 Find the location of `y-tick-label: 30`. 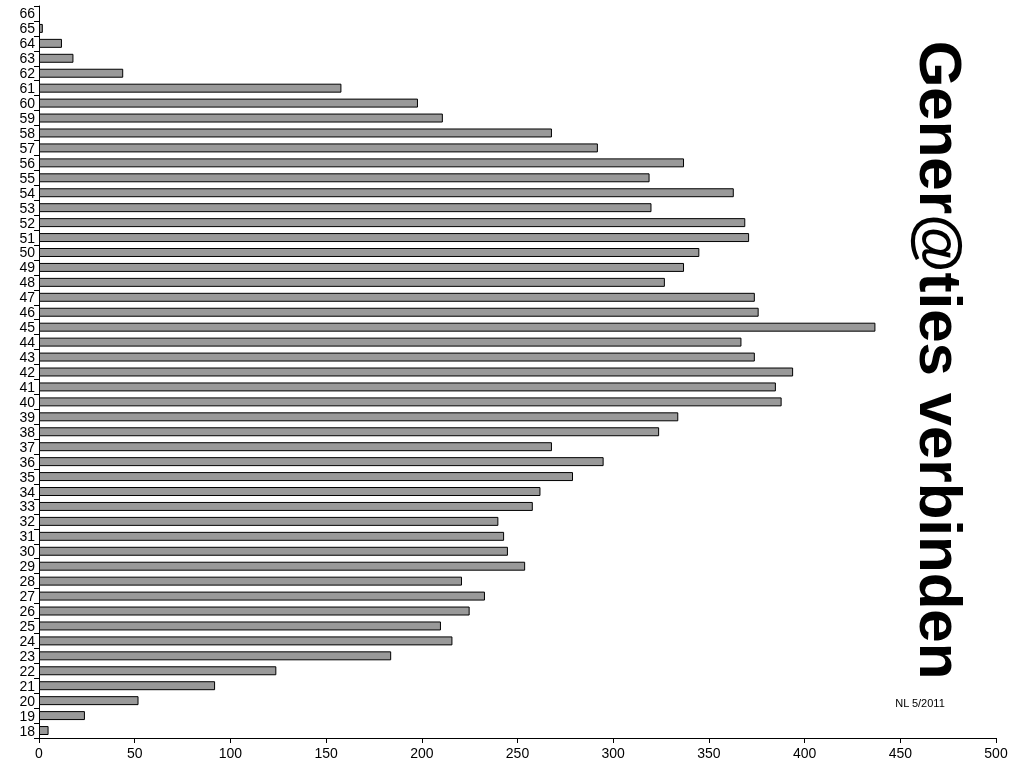

y-tick-label: 30 is located at coordinates (27, 551).